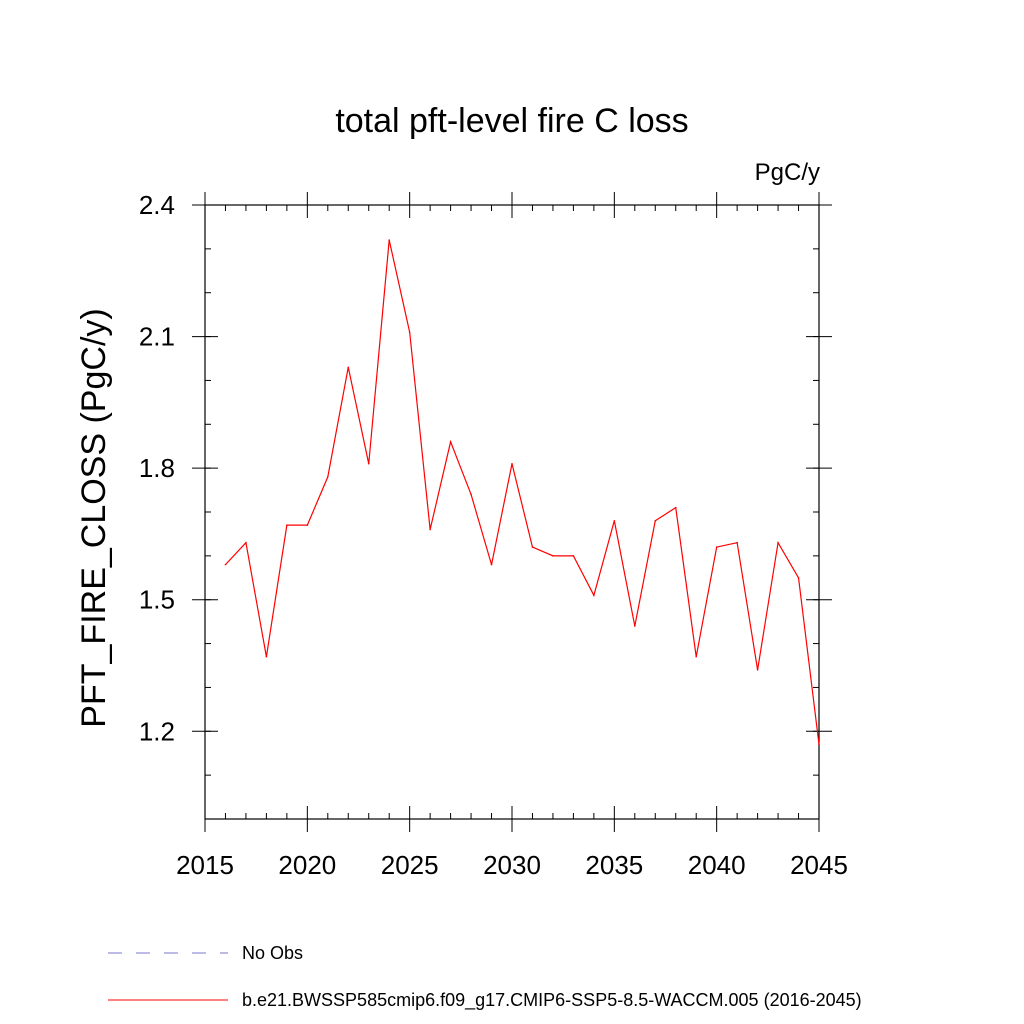 This screenshot has height=1024, width=1024. I want to click on x-tick-label: 2020, so click(307, 865).